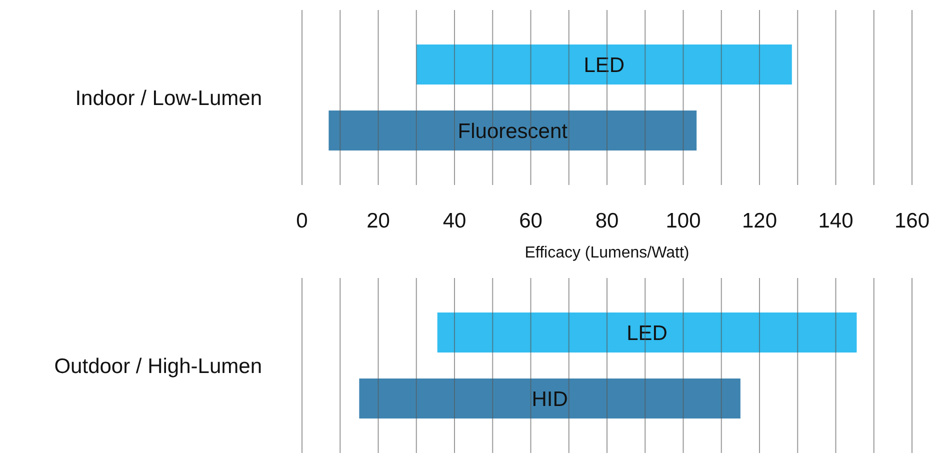 Image resolution: width=935 pixels, height=454 pixels. Describe the element at coordinates (530, 220) in the screenshot. I see `x-tick-label: 60` at that location.